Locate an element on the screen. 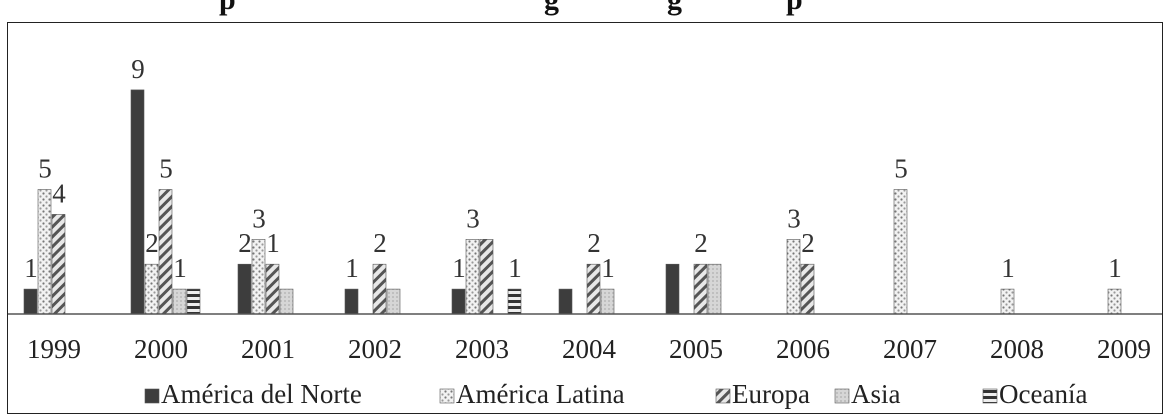 This screenshot has width=1168, height=417. bar-1999-am-rica-del-norte is located at coordinates (30, 301).